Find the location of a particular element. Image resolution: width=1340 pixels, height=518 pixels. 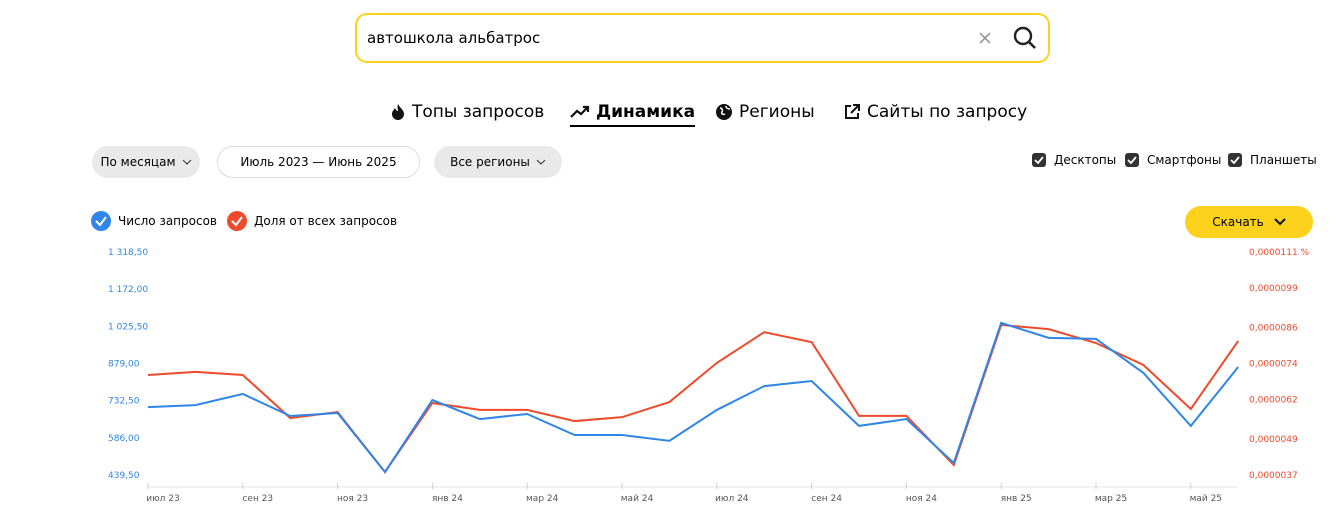

y2-tick-label: 0,0000037 is located at coordinates (1273, 476).